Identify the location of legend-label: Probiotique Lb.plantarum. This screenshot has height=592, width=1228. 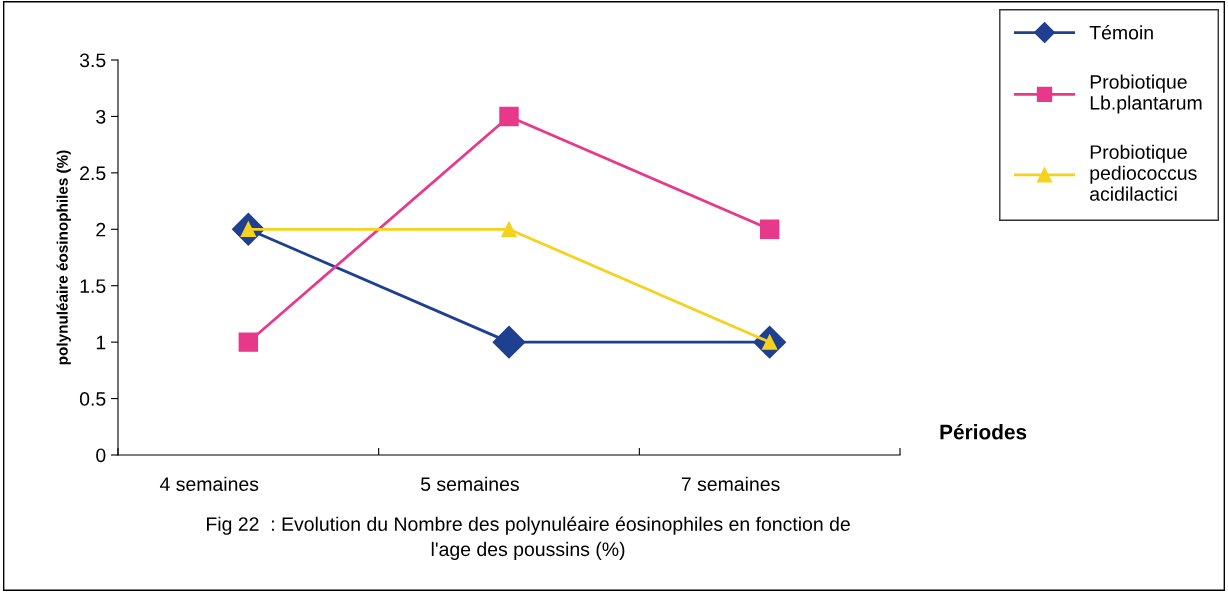
(1146, 94).